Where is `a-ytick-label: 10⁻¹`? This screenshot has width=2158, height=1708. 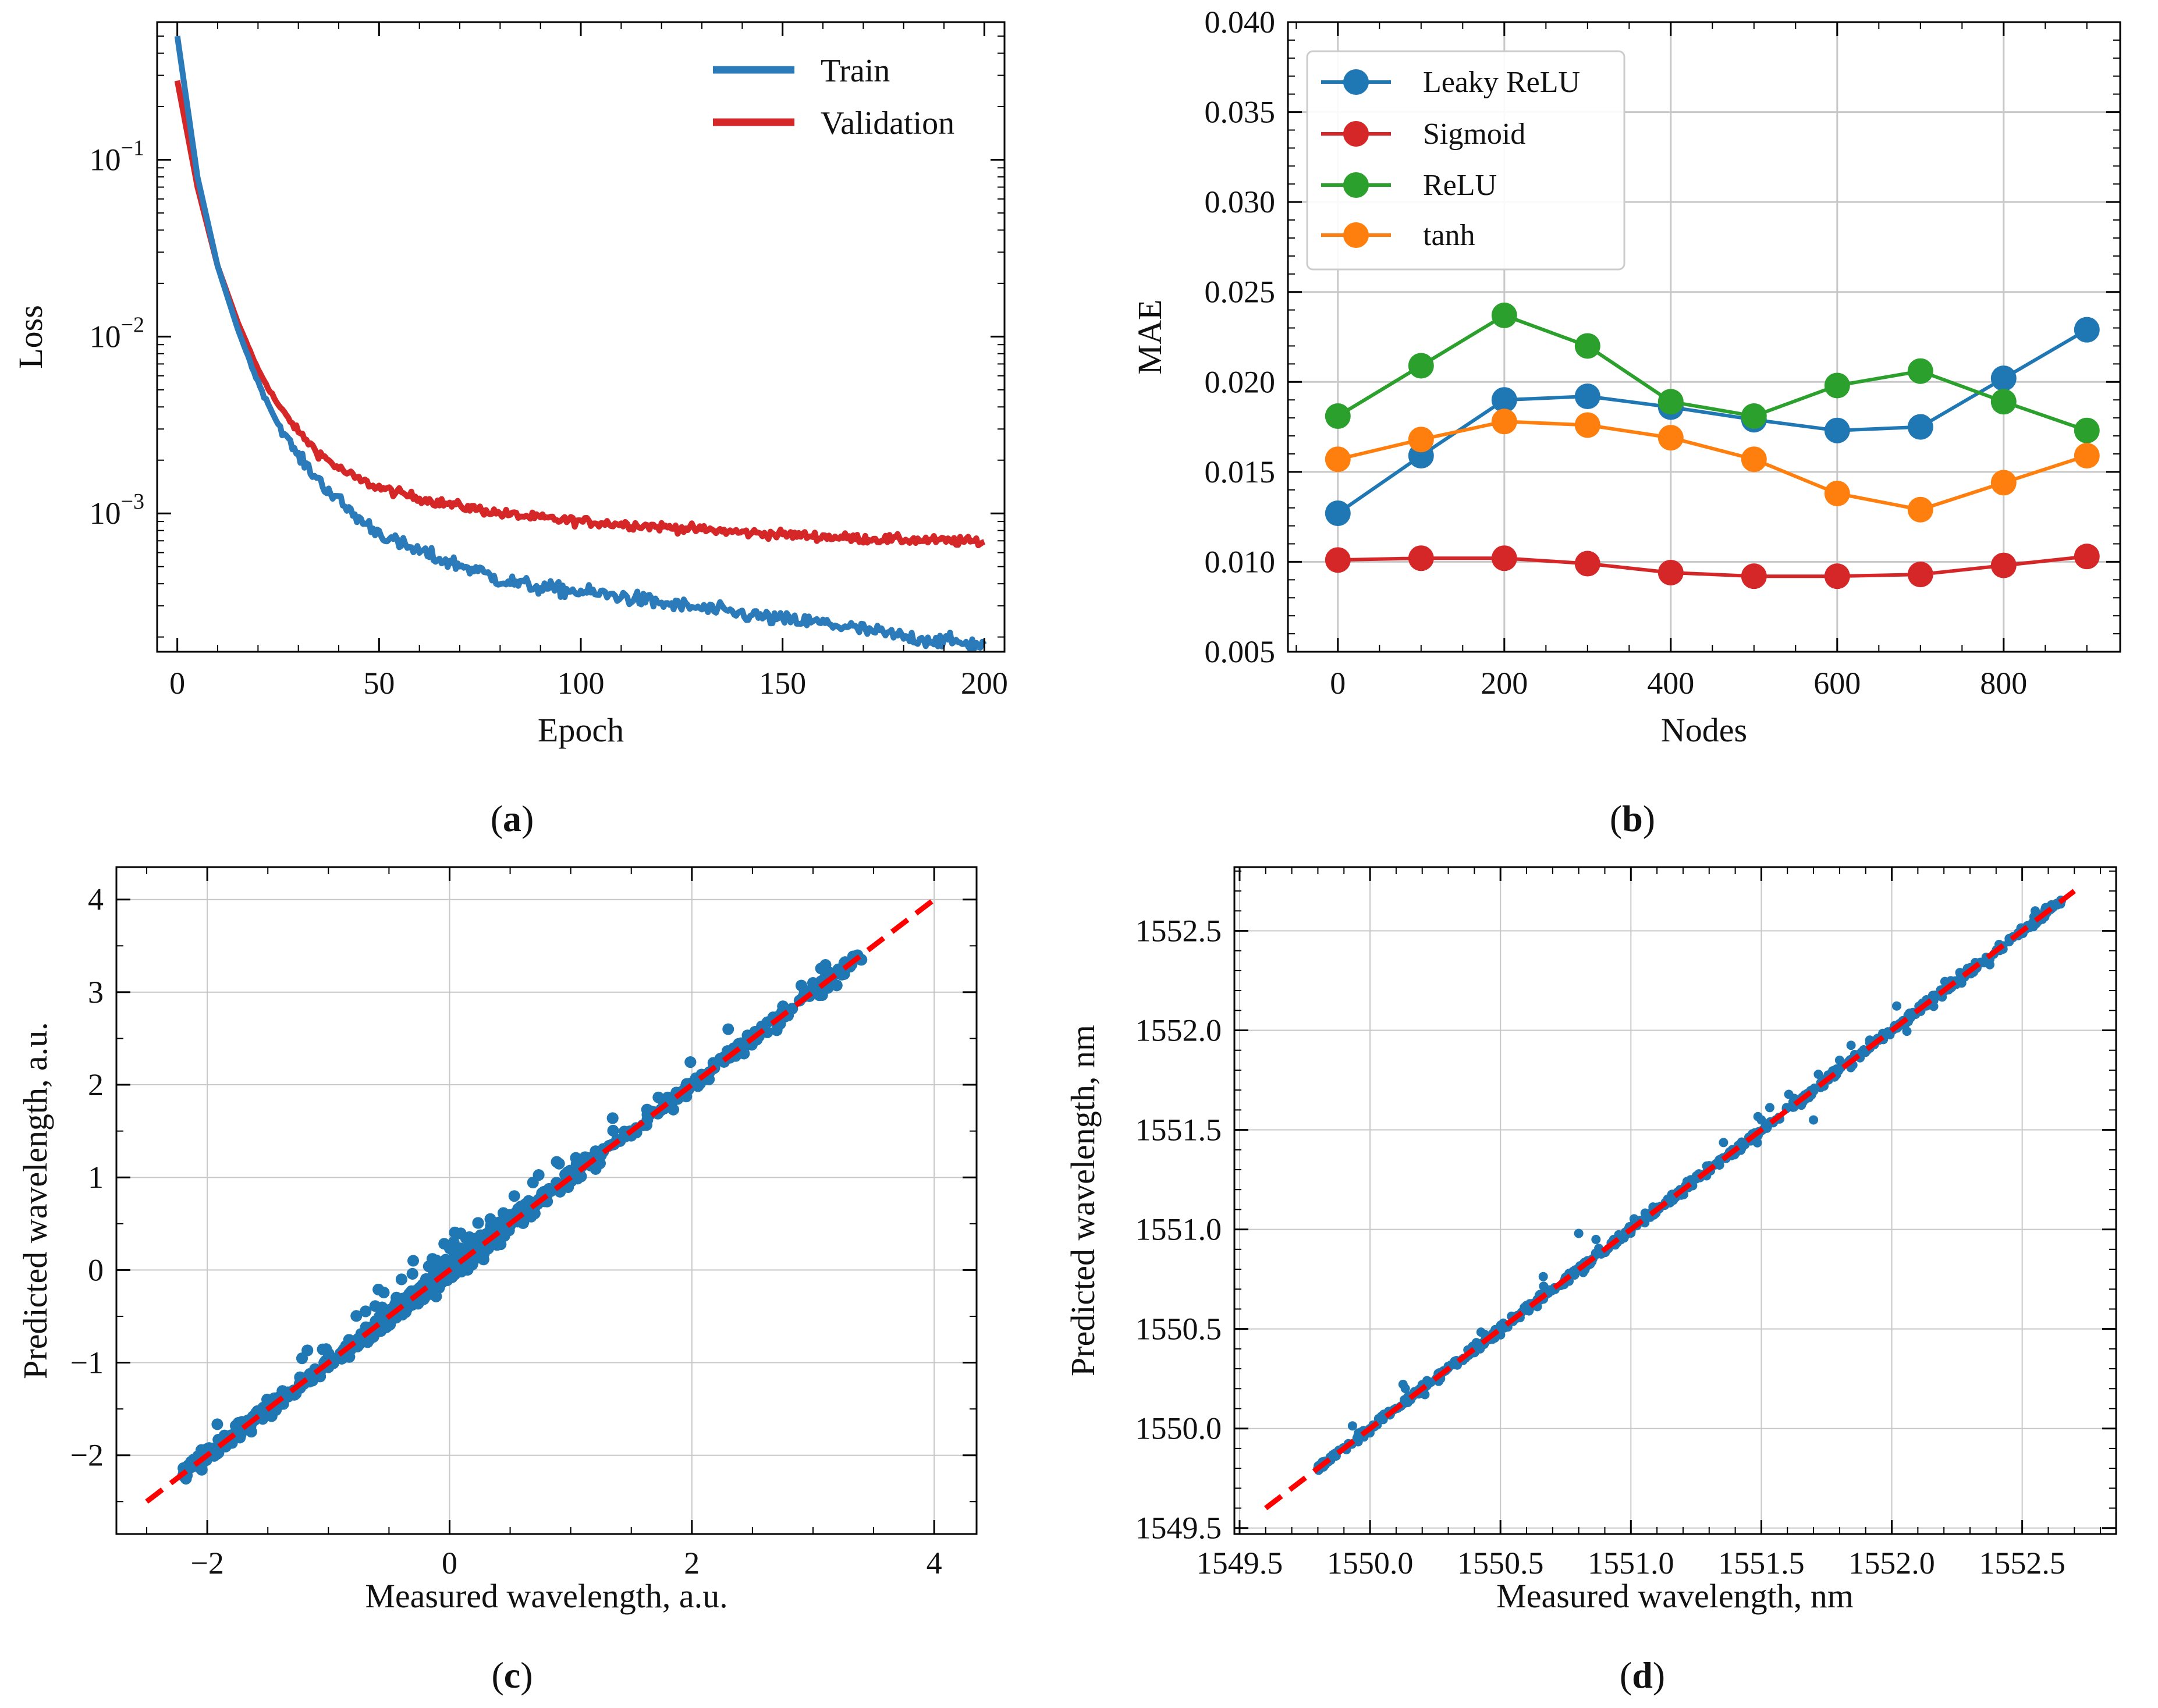
a-ytick-label: 10⁻¹ is located at coordinates (117, 156).